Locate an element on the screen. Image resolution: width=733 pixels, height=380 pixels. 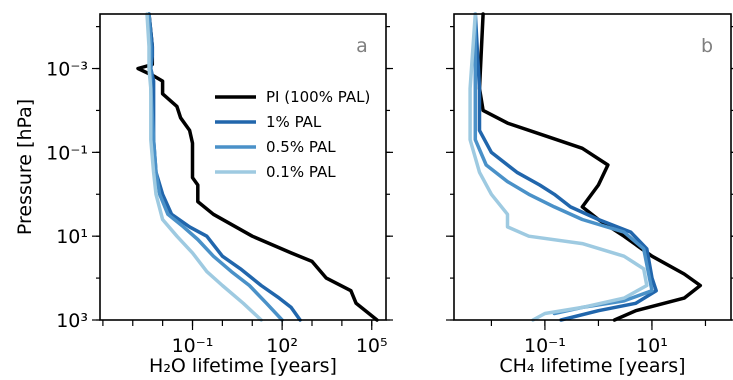
panel-letter: b is located at coordinates (707, 46).